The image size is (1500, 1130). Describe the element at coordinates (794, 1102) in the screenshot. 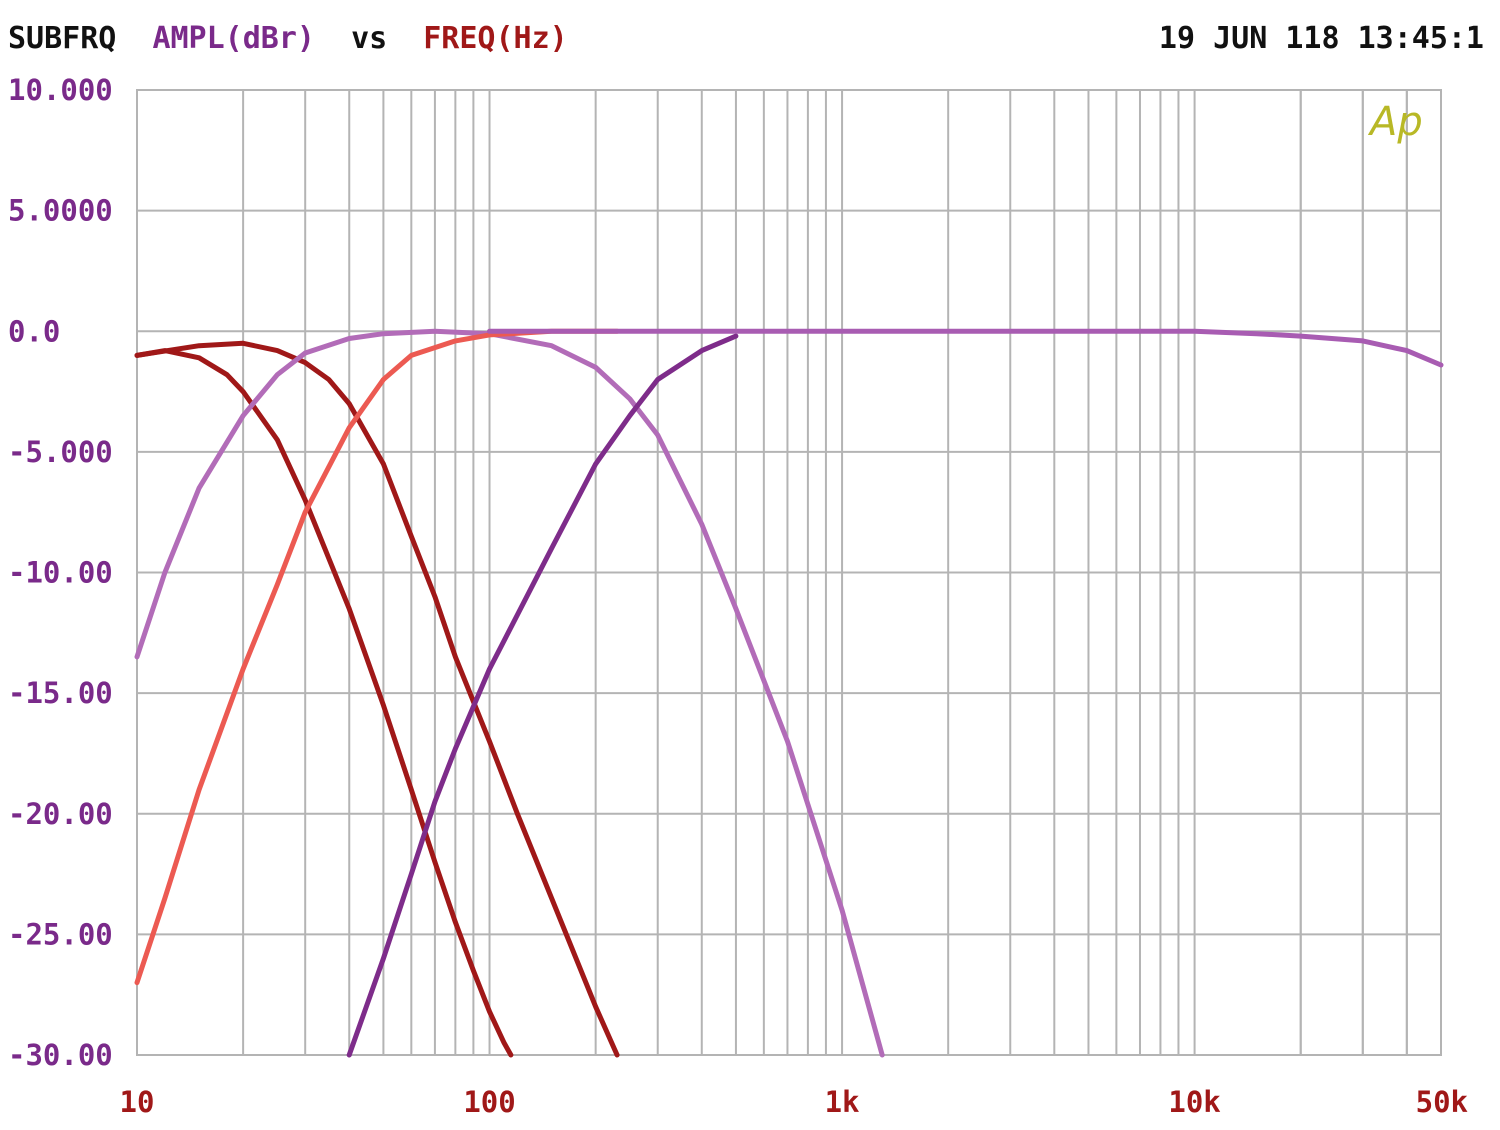

I see `x-axis-tick-labels: 10 100 1k 10k 50k` at that location.